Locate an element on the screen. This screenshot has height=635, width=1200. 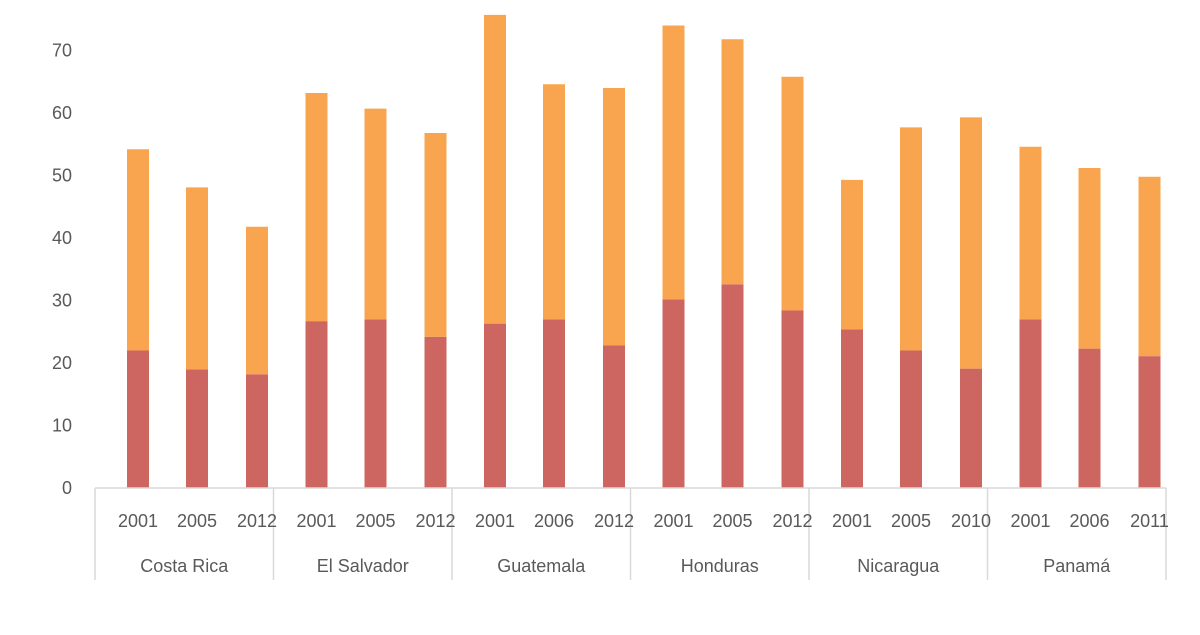
x-tick-label: 2010 is located at coordinates (971, 521).